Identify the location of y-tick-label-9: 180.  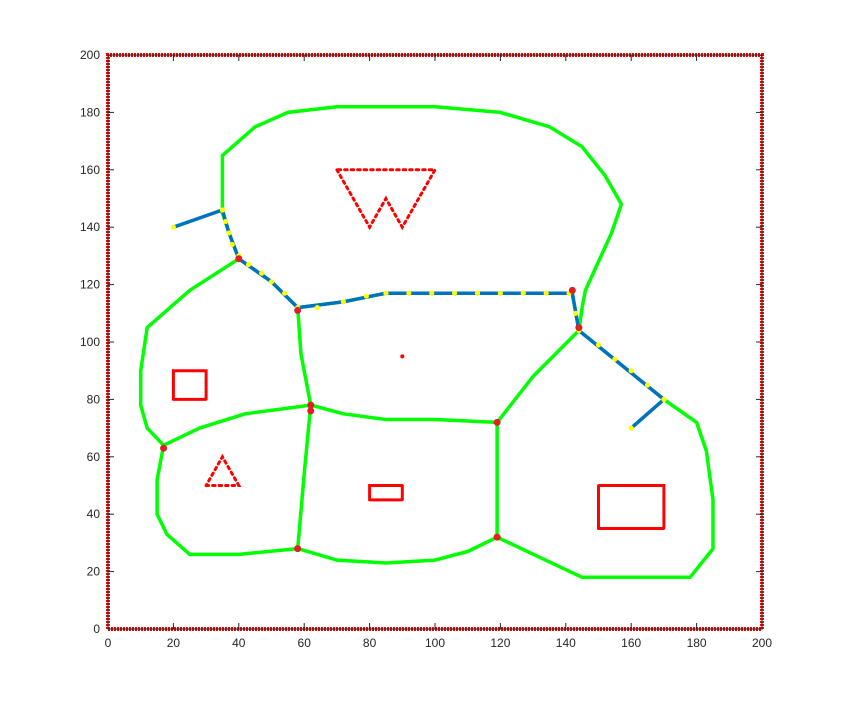
(90, 112).